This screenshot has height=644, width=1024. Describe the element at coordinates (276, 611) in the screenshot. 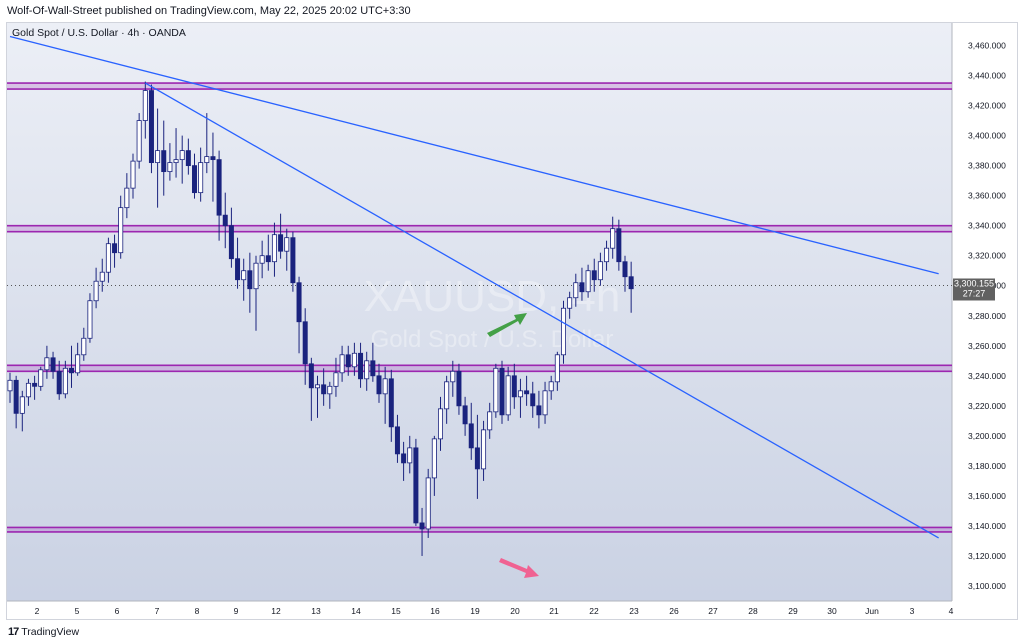

I see `time-tick-label: 12` at that location.